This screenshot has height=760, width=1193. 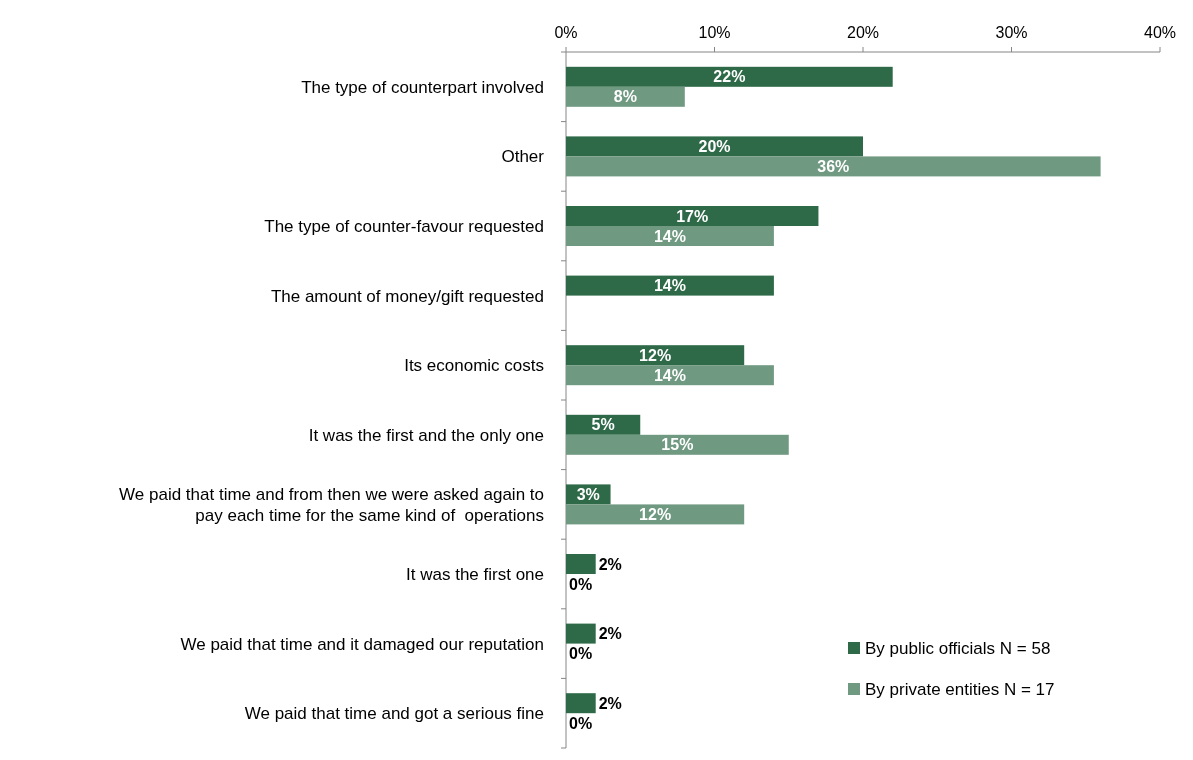 What do you see at coordinates (603, 425) in the screenshot?
I see `data-label: 5%` at bounding box center [603, 425].